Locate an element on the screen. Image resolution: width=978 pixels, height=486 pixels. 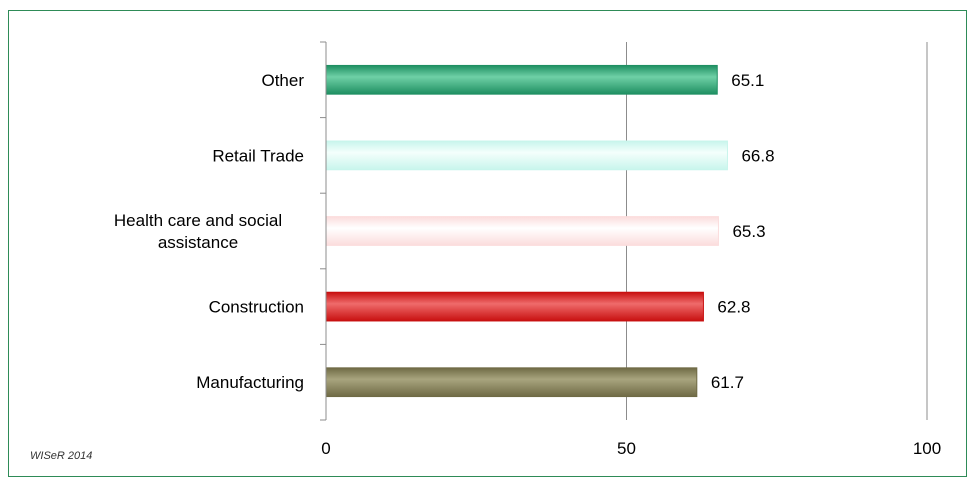
category-label: Construction is located at coordinates (256, 307).